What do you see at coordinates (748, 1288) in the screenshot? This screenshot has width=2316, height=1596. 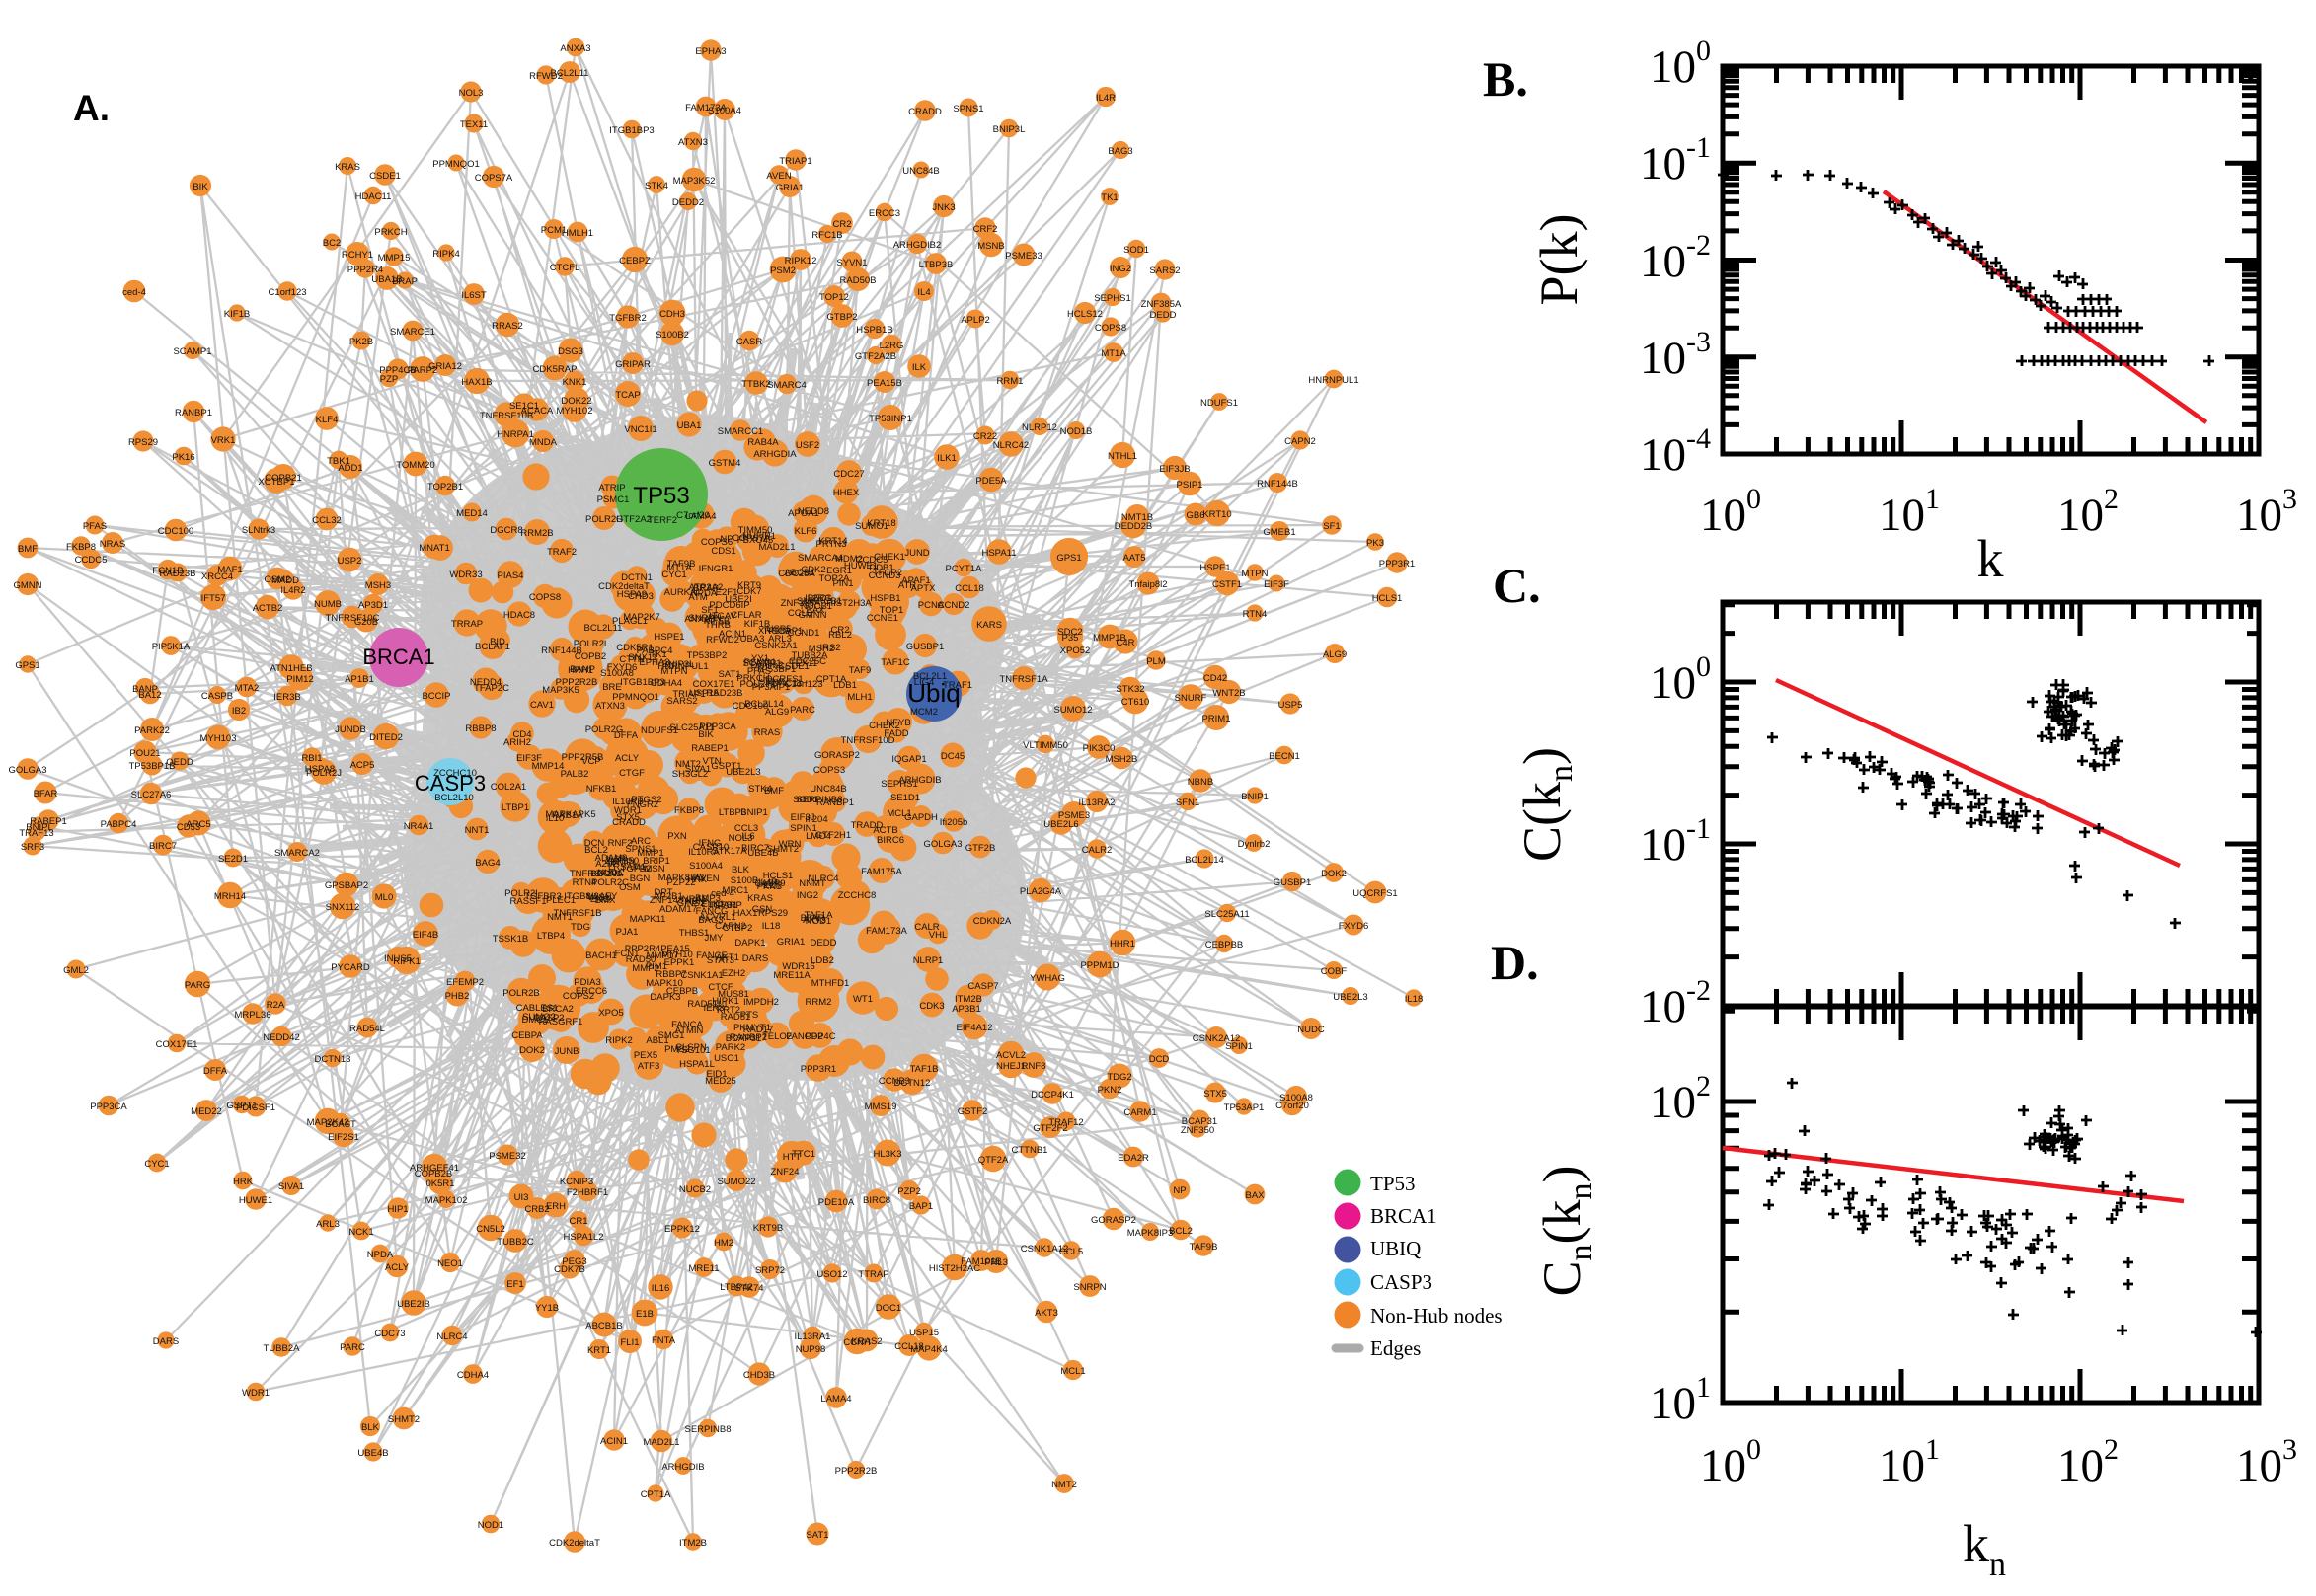 I see `svg-text: STK74` at bounding box center [748, 1288].